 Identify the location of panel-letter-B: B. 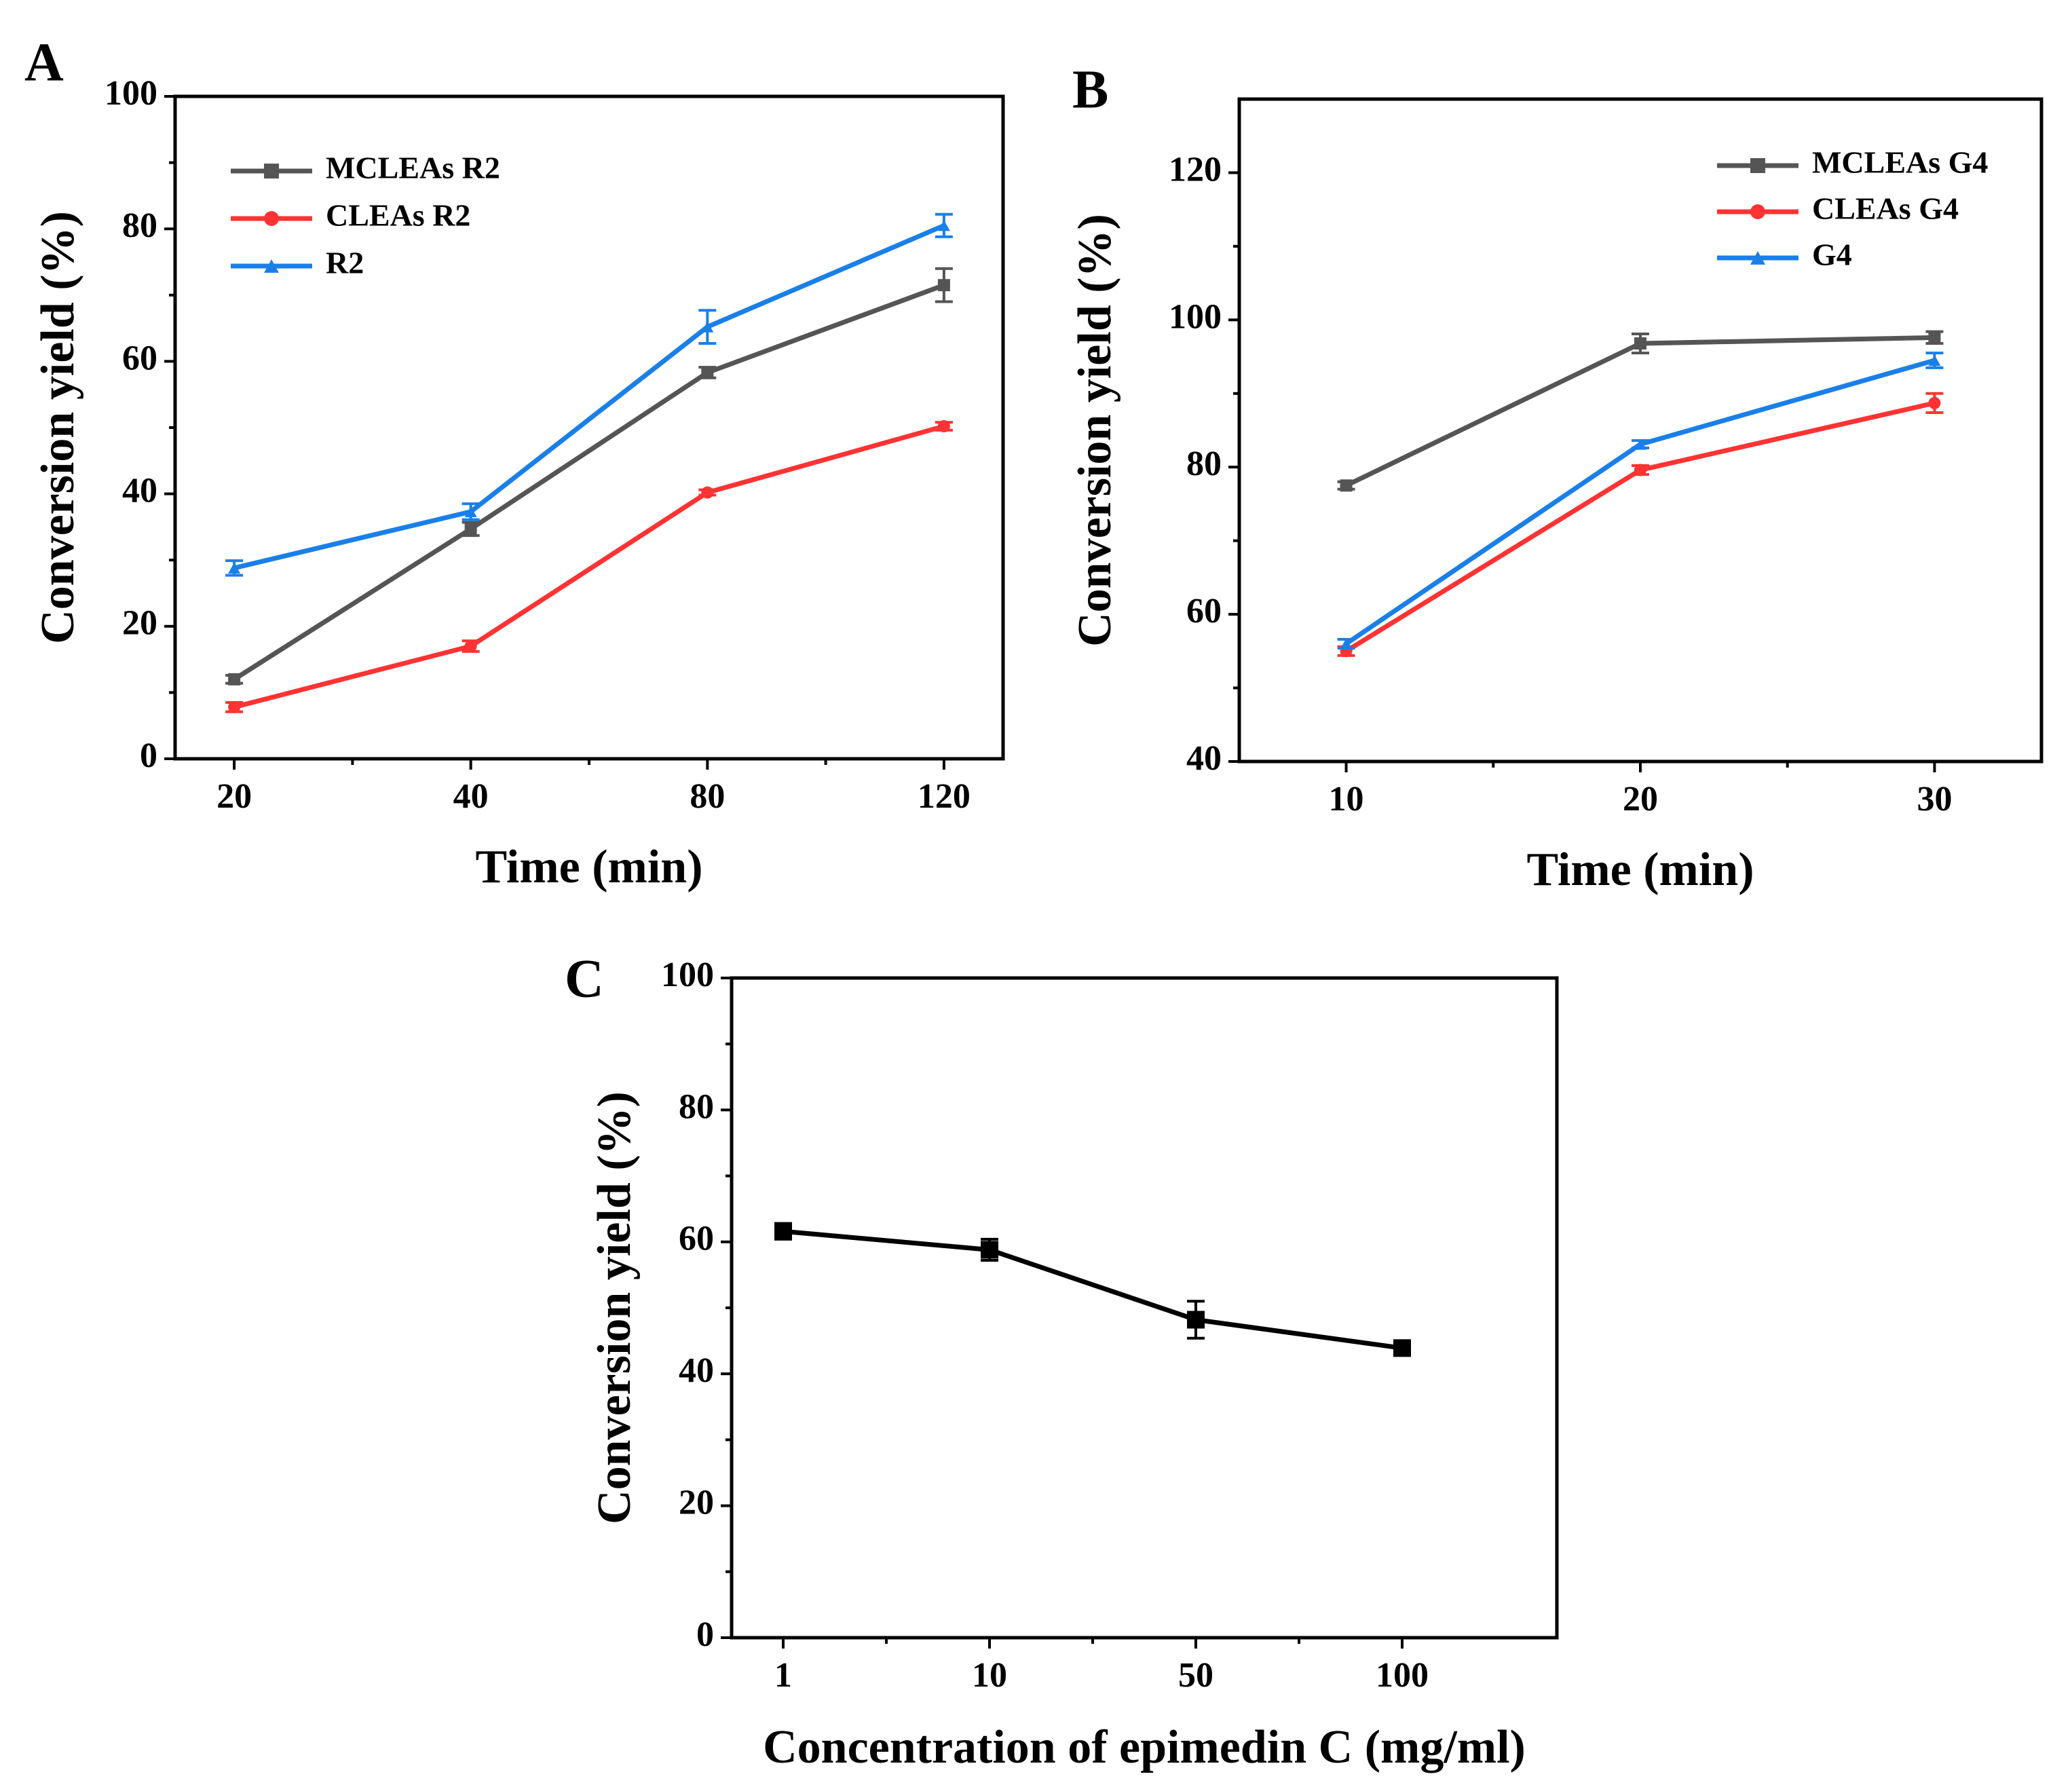
(1090, 89).